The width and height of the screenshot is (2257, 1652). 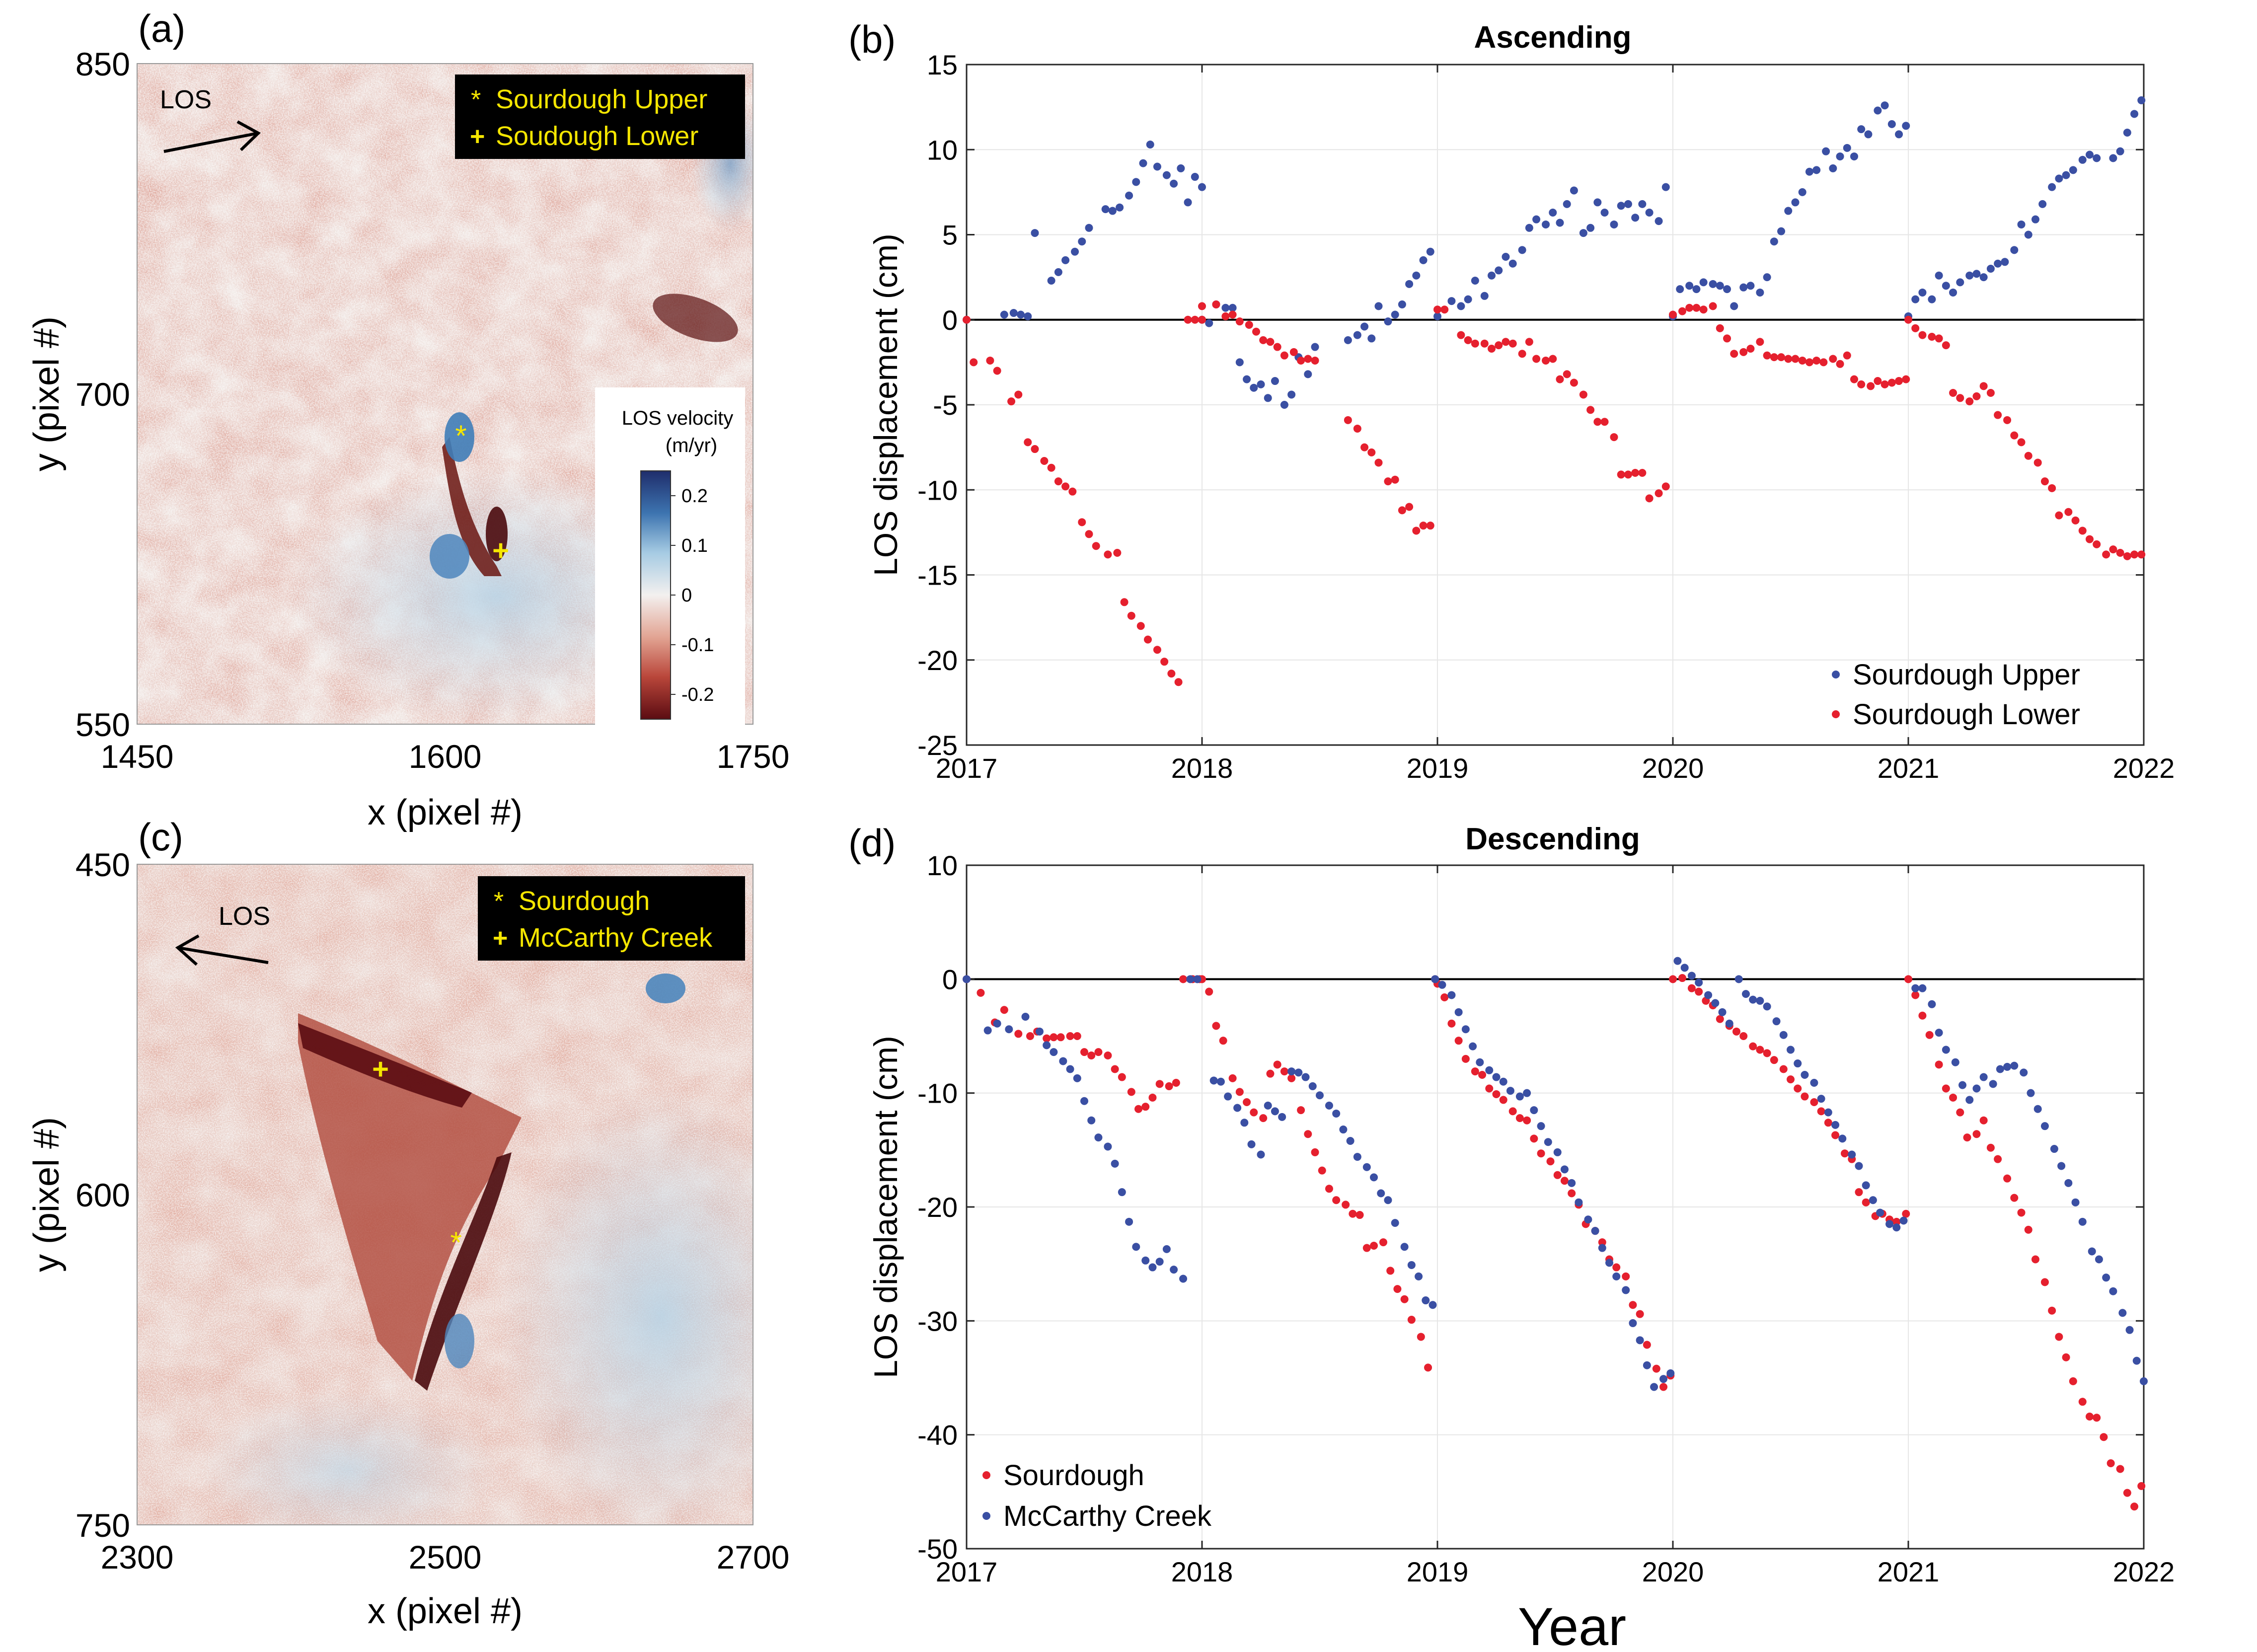 What do you see at coordinates (1673, 768) in the screenshot?
I see `chart-b-xtick-label: 2020` at bounding box center [1673, 768].